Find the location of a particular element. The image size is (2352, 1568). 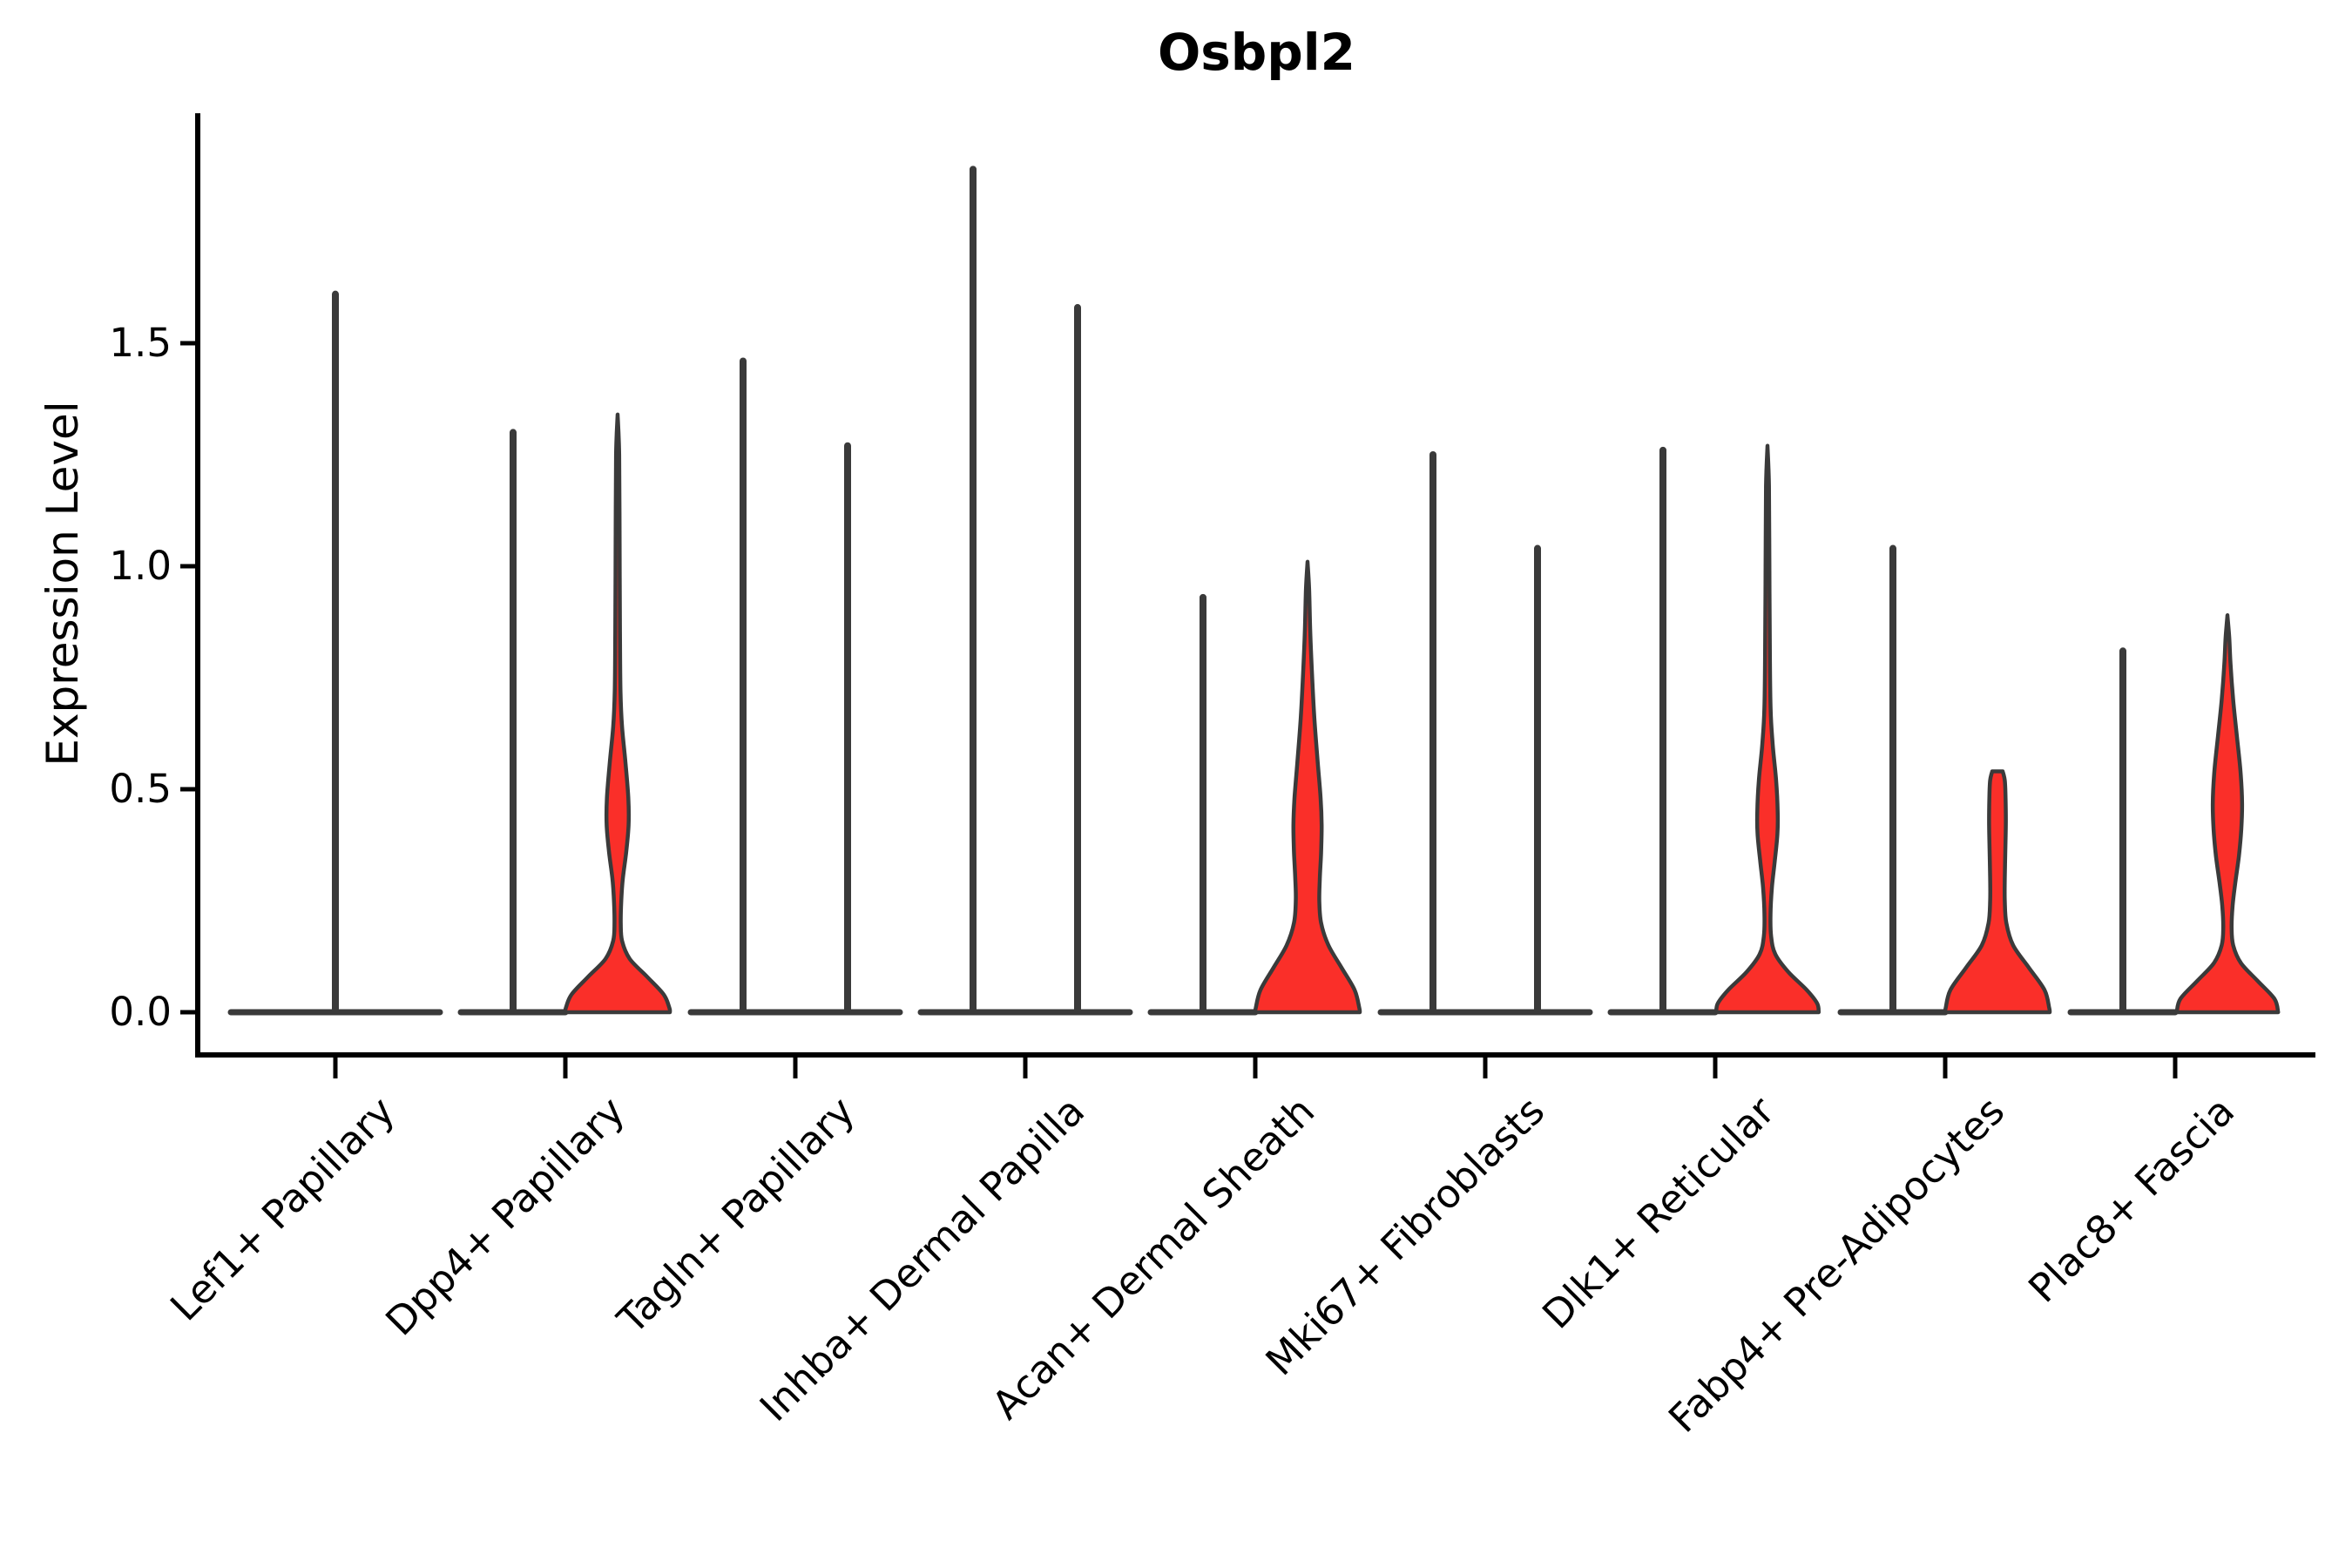

y-tick-label: 0.0 is located at coordinates (140, 1012).